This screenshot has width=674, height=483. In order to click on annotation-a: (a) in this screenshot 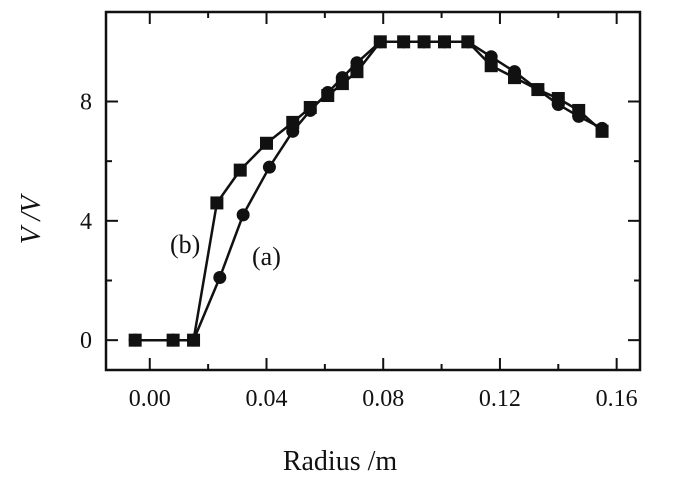, I will do `click(266, 256)`.